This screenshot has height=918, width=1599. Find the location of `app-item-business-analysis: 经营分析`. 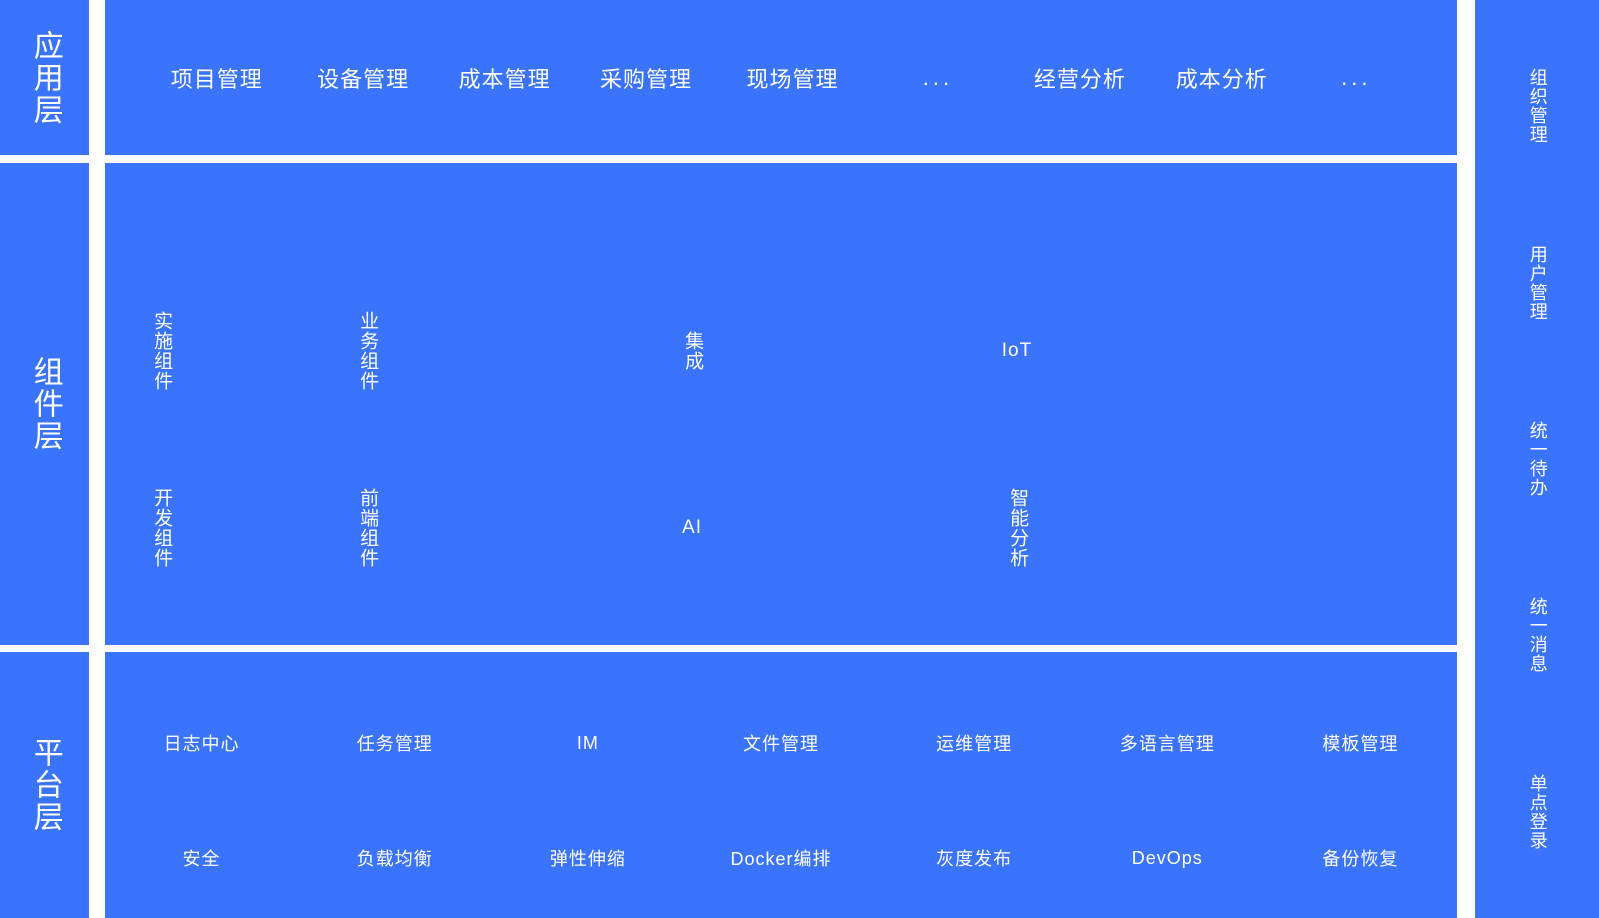

app-item-business-analysis: 经营分析 is located at coordinates (1079, 79).